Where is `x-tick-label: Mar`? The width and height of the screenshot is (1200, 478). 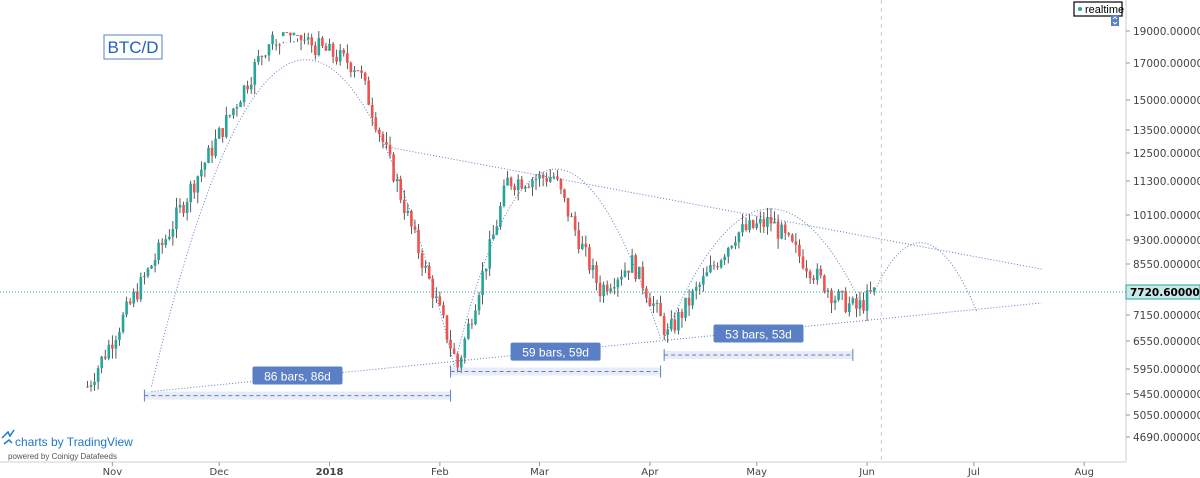
x-tick-label: Mar is located at coordinates (540, 472).